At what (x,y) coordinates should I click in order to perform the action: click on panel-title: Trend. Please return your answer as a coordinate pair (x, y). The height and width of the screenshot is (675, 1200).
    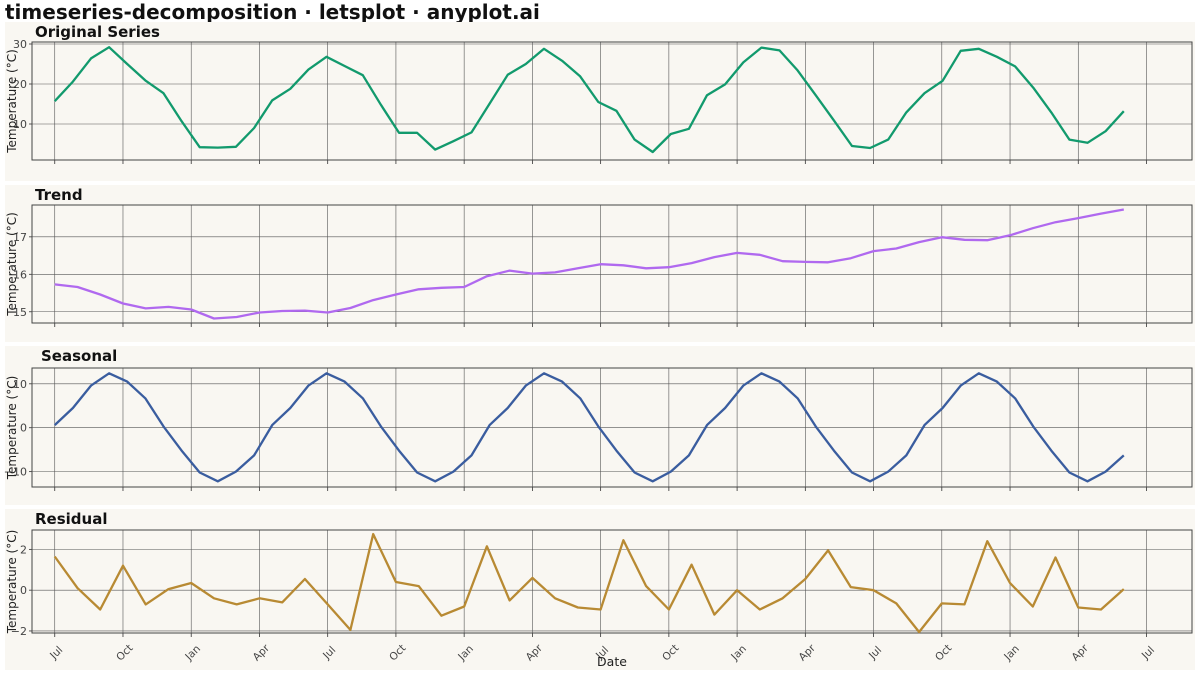
    Looking at the image, I should click on (59, 195).